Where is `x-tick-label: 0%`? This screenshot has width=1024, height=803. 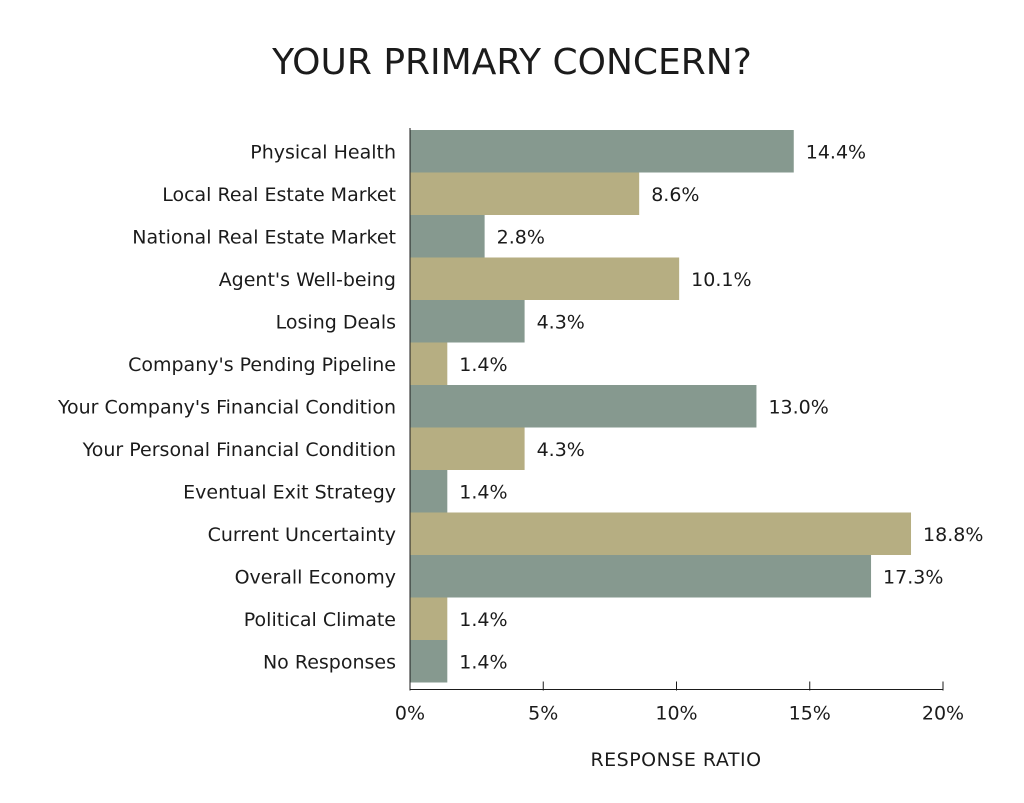 x-tick-label: 0% is located at coordinates (410, 714).